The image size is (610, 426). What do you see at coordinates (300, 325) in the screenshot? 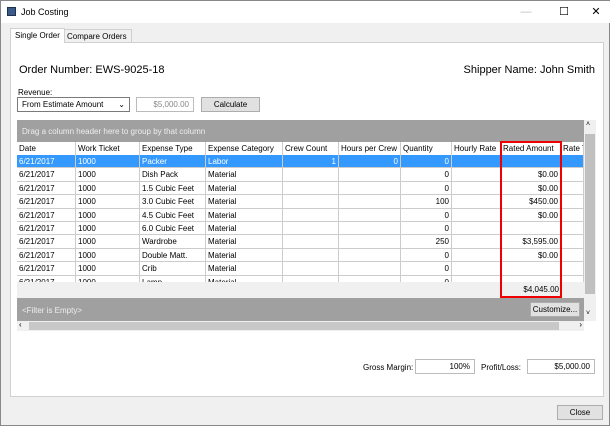
I see `horizontal-scrollbar: ‹ ›` at bounding box center [300, 325].